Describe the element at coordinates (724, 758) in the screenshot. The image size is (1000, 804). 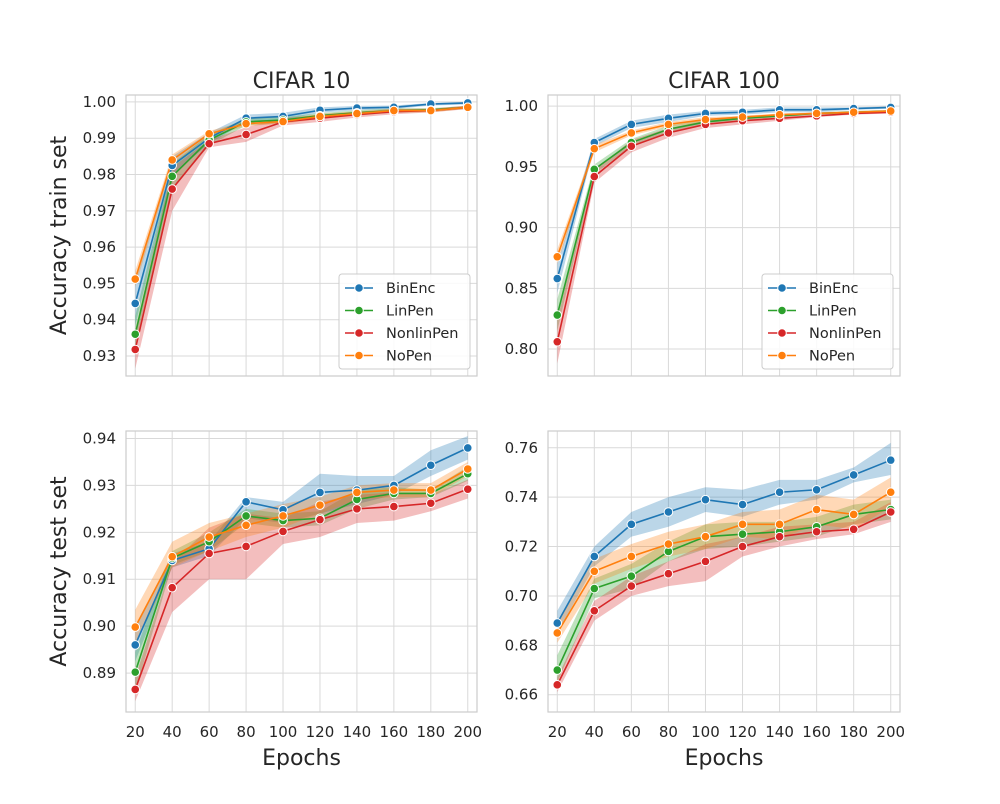
I see `x-axis-label: Epochs` at that location.